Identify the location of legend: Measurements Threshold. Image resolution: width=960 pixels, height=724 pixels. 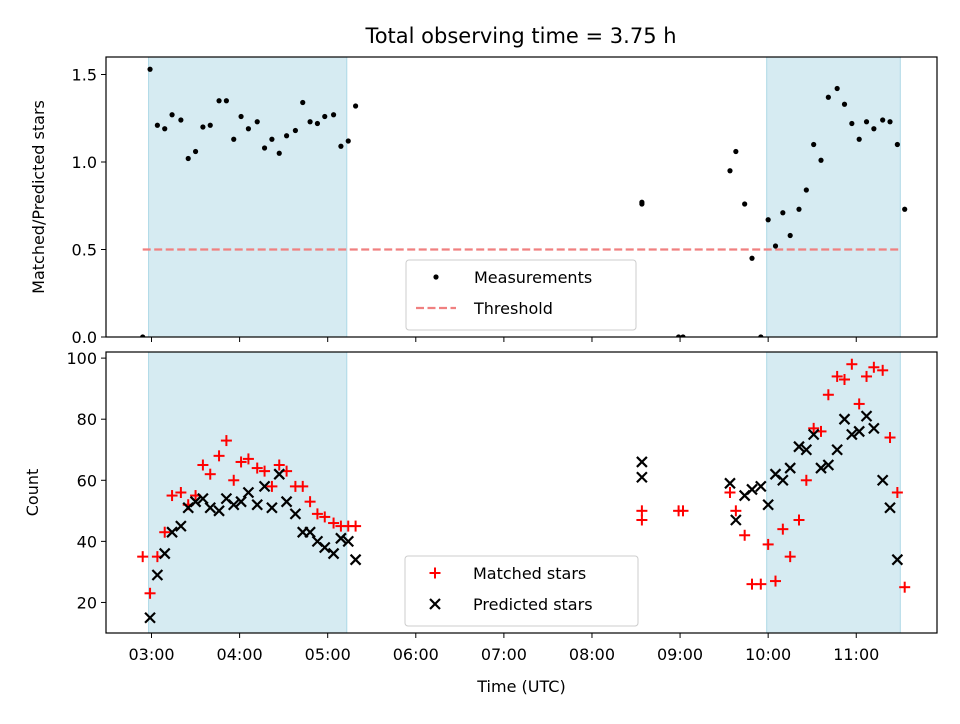
(521, 295).